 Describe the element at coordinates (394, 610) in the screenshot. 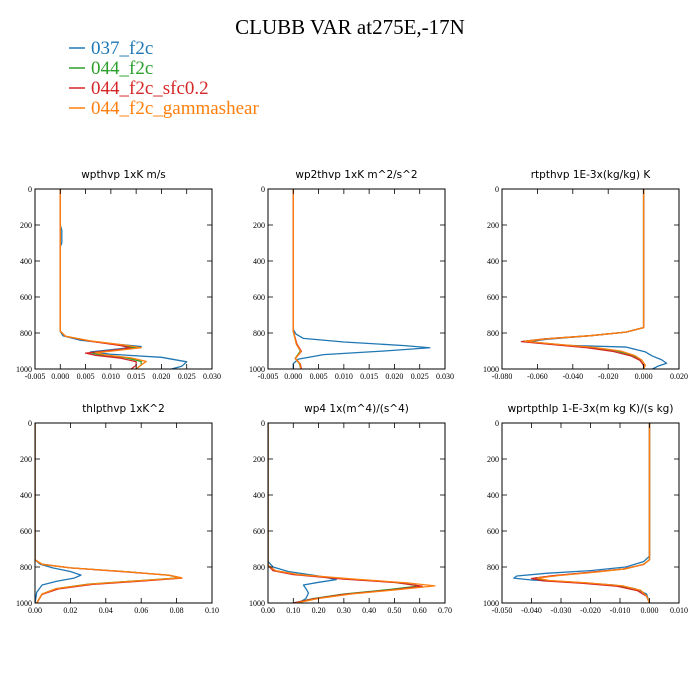

I see `x-tick-label: 0.50` at that location.